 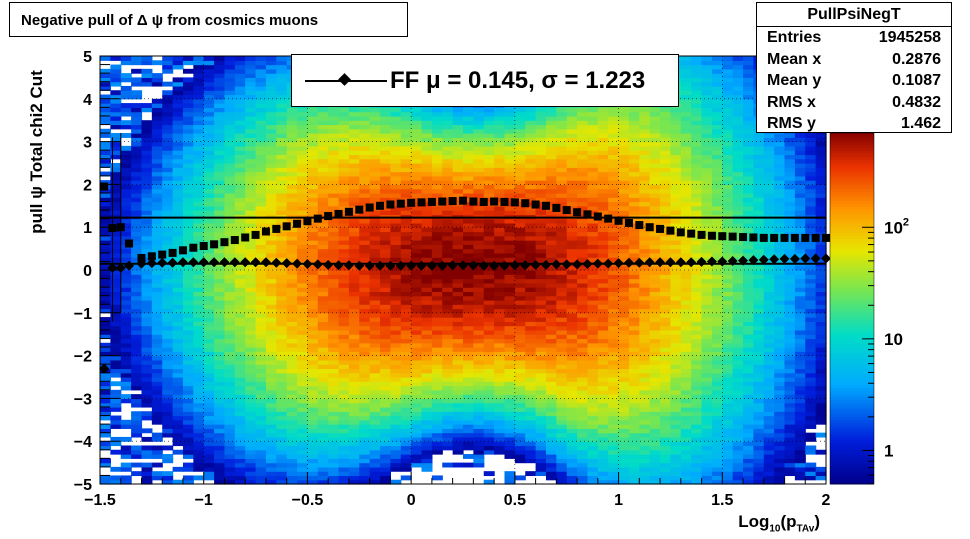 What do you see at coordinates (854, 80) in the screenshot?
I see `stats-row: Mean y 0.1087` at bounding box center [854, 80].